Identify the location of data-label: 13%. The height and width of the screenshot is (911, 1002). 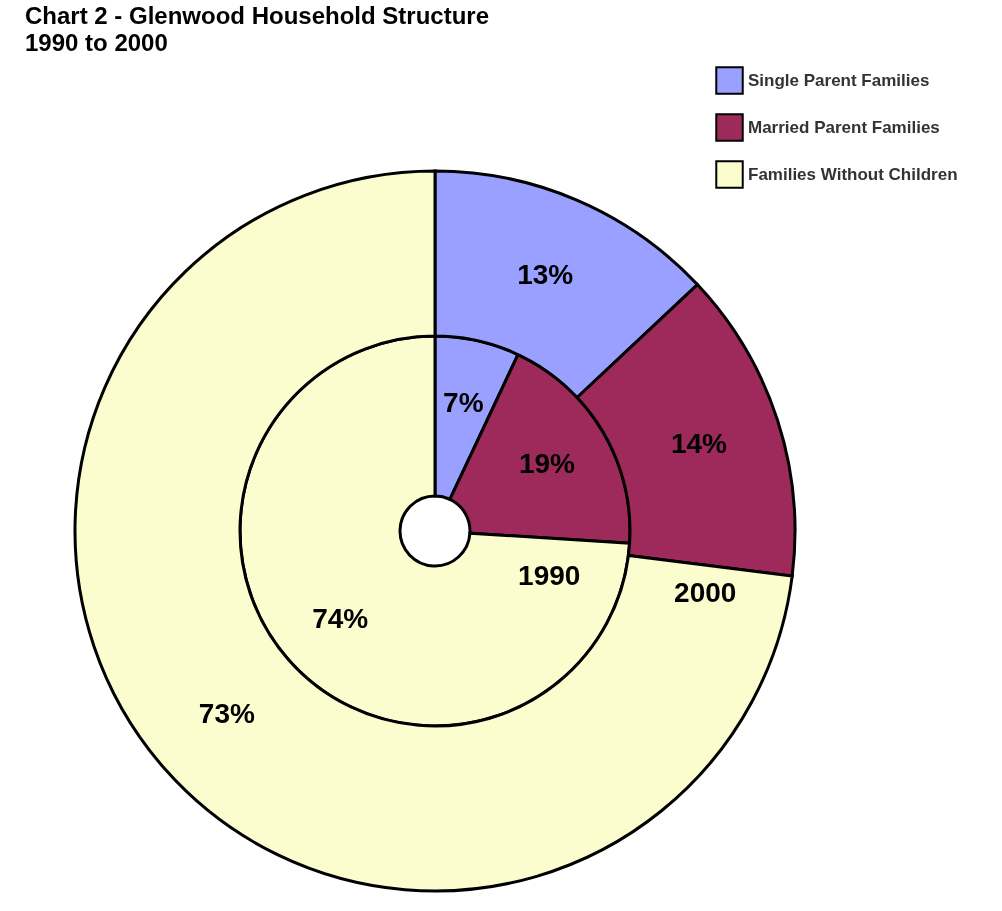
(545, 275).